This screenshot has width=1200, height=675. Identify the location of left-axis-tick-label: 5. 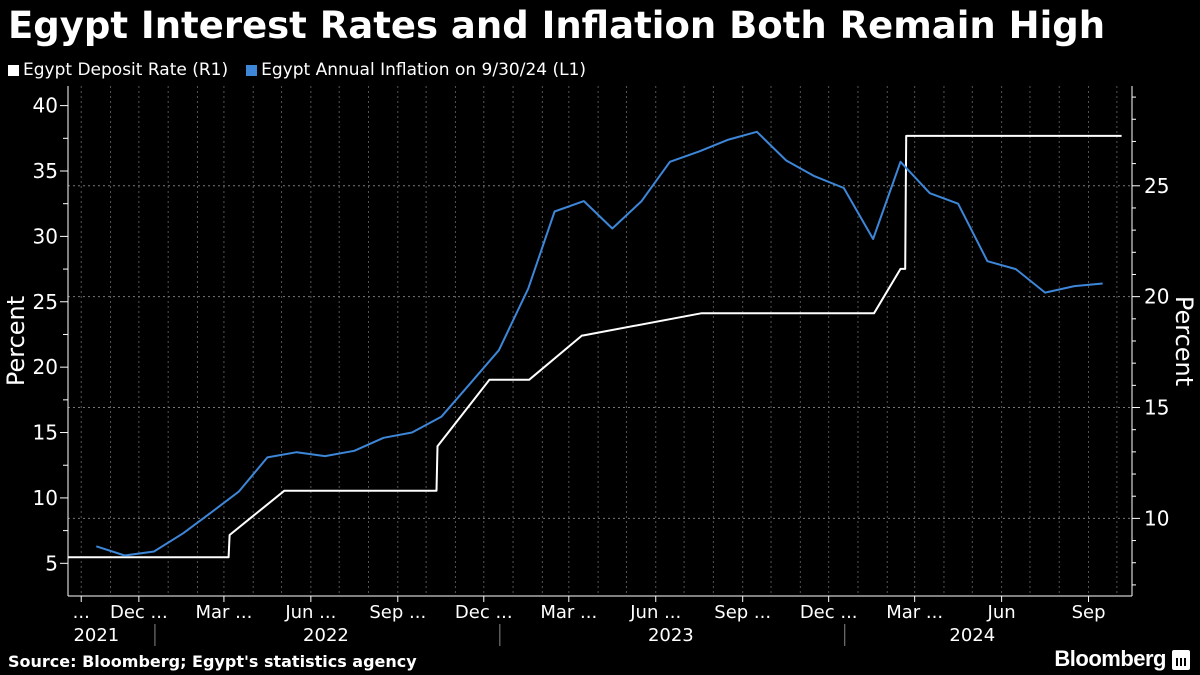
(51, 563).